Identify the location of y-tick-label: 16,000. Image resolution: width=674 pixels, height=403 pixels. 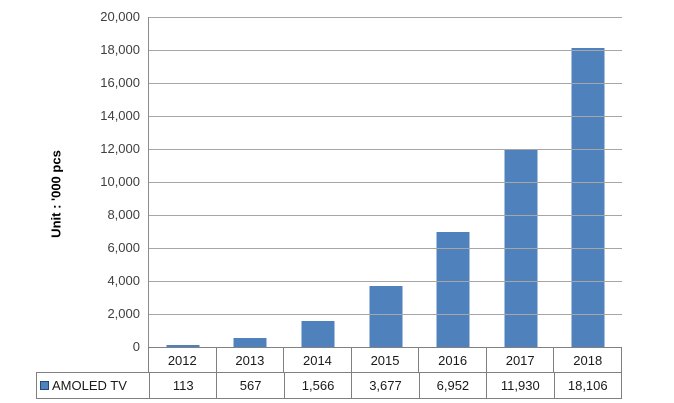
(120, 82).